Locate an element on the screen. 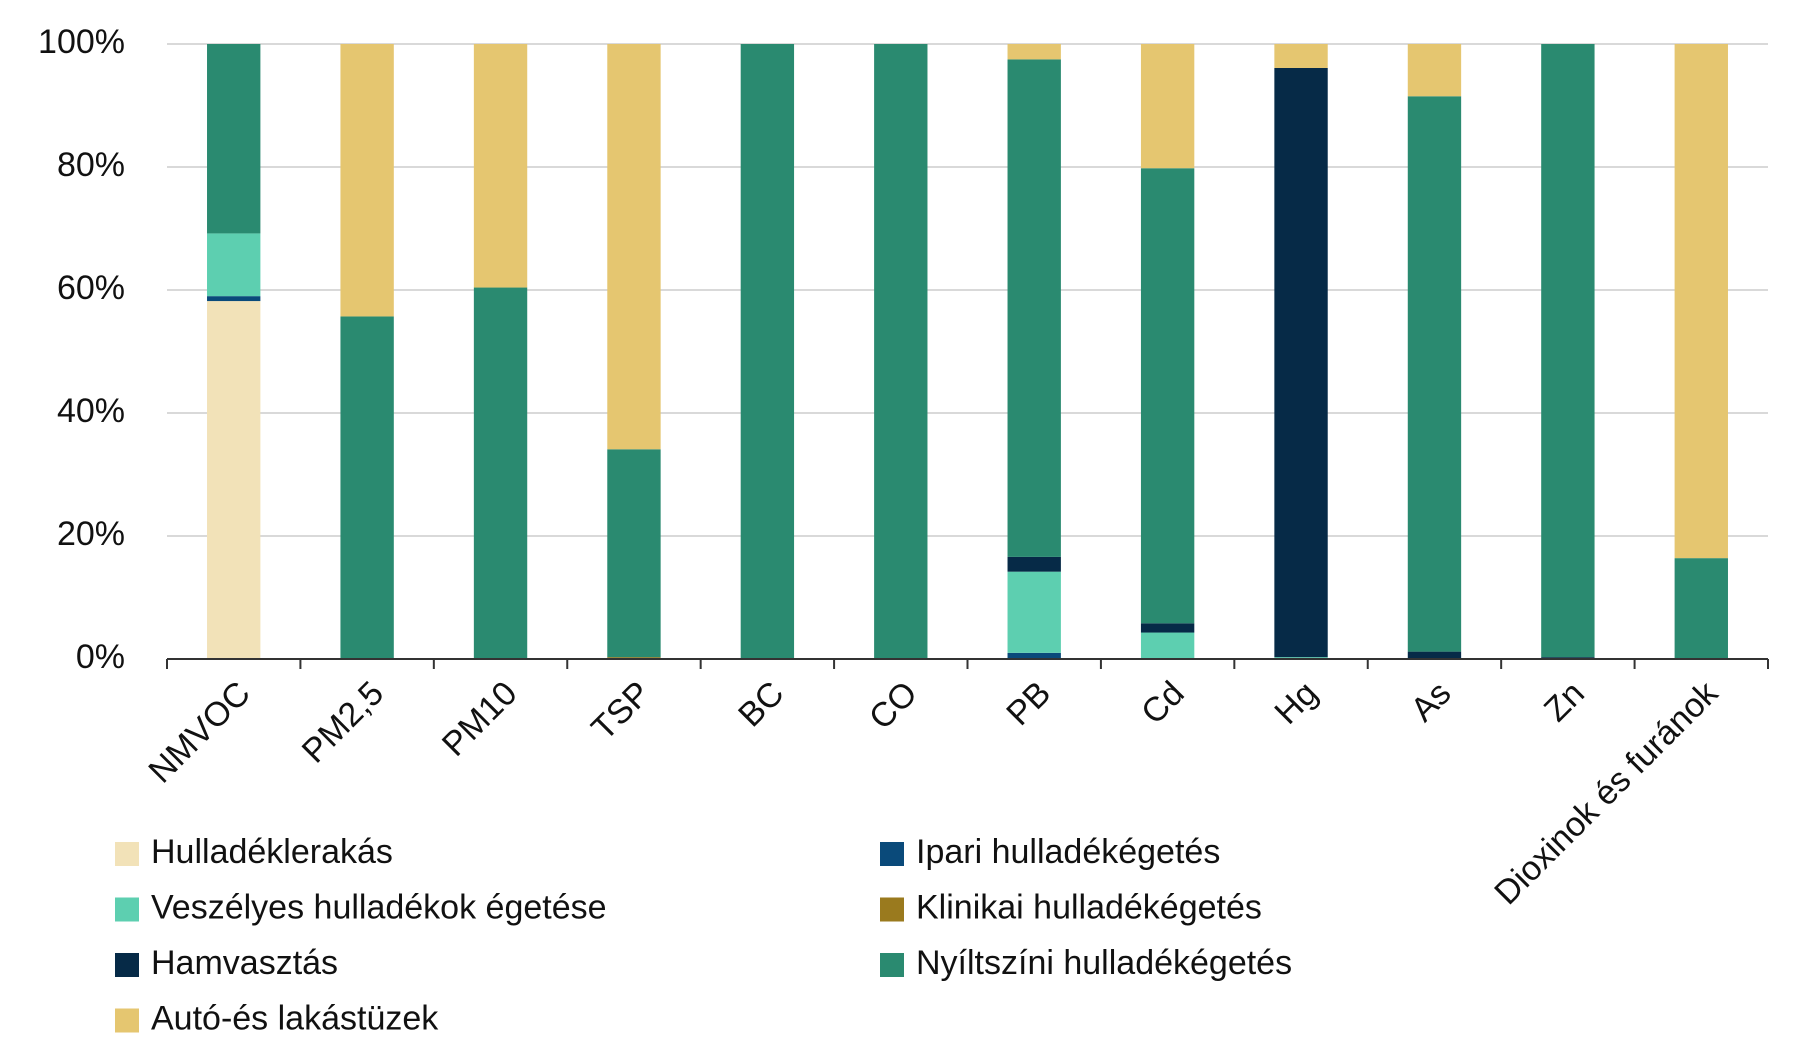 The width and height of the screenshot is (1800, 1046). y-tick-label: 100% is located at coordinates (81, 42).